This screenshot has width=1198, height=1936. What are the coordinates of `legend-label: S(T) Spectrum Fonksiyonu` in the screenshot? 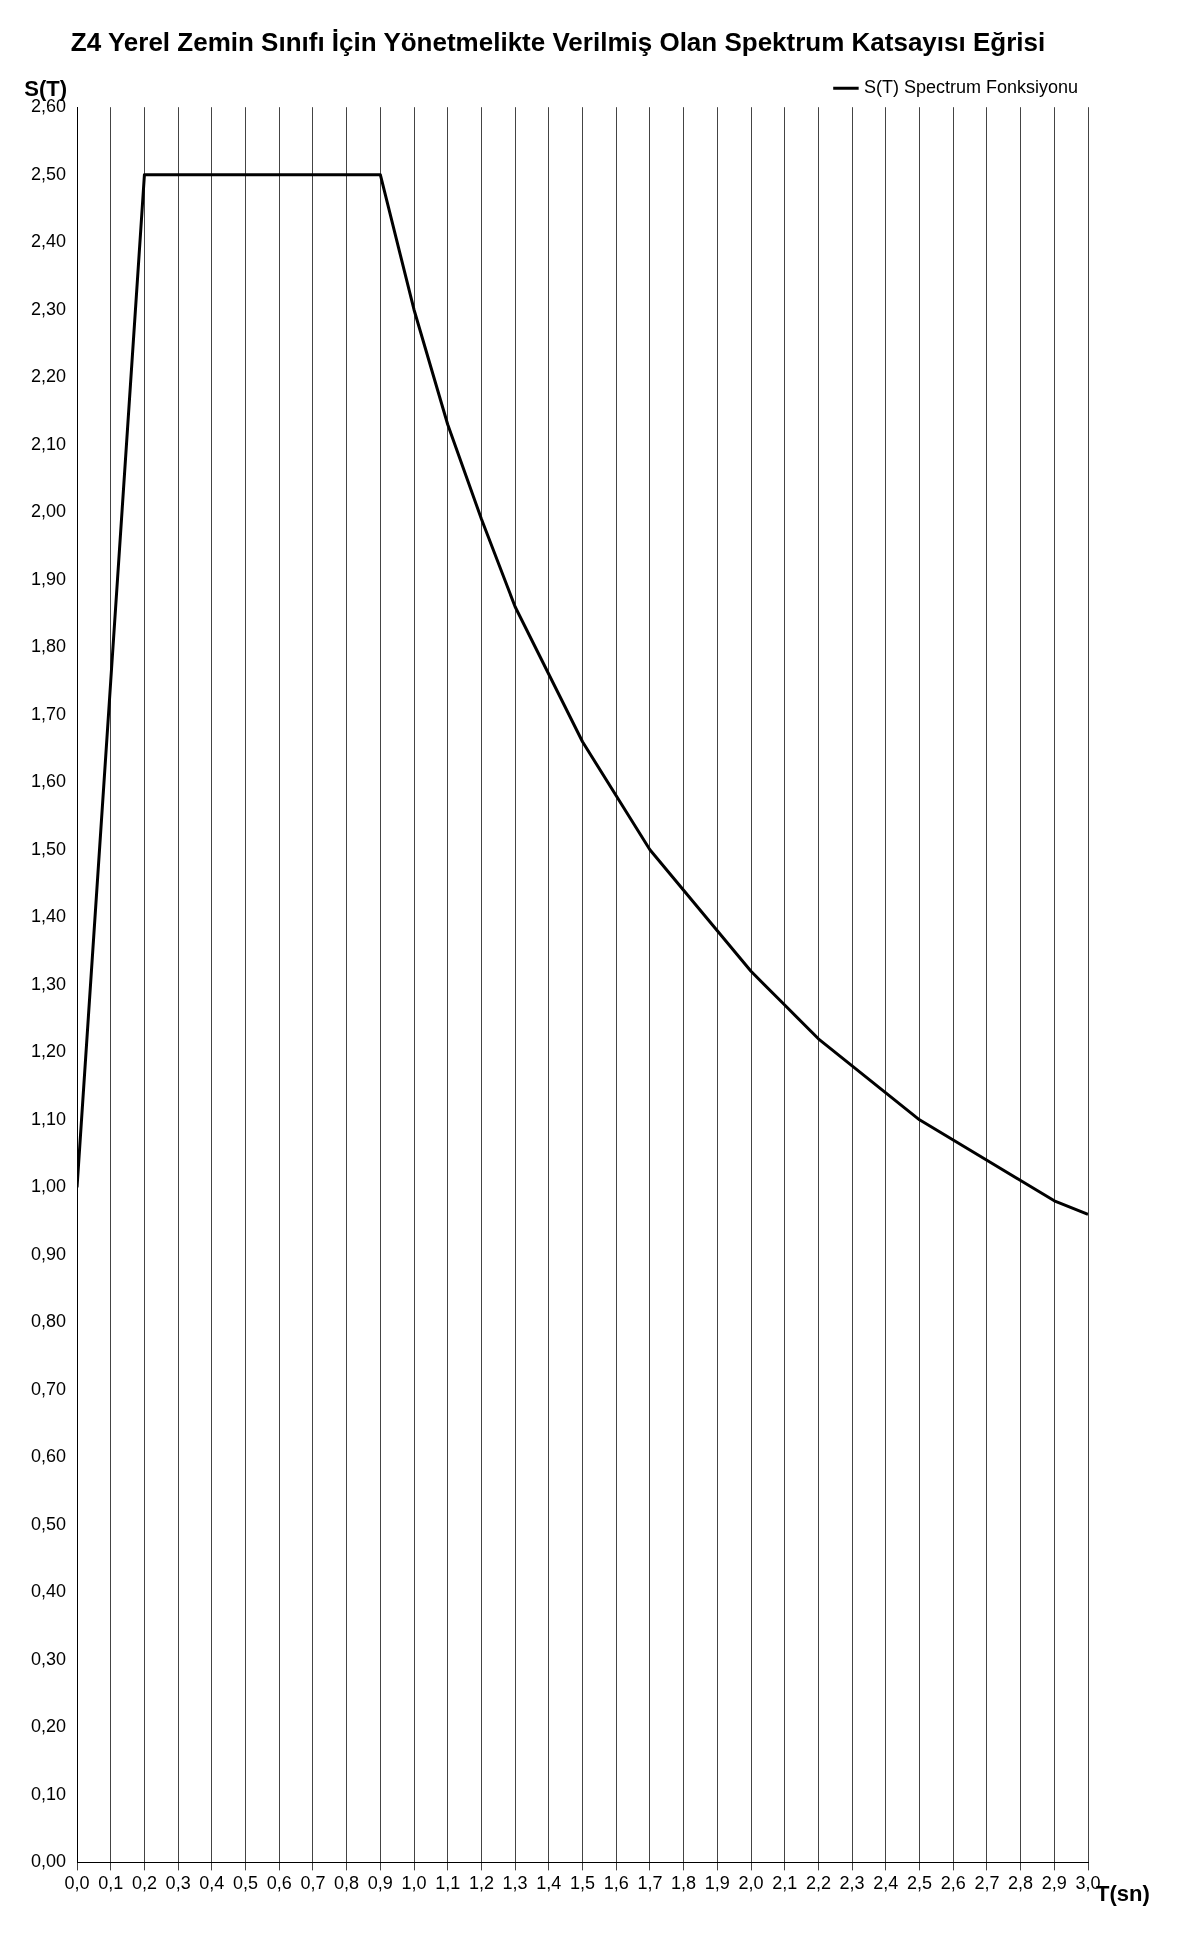 It's located at (971, 87).